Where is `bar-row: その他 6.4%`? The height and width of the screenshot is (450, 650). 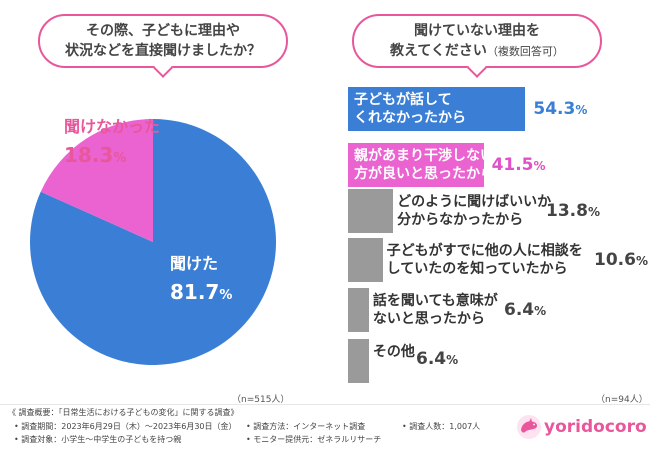
bar-row: その他 6.4% is located at coordinates (403, 361).